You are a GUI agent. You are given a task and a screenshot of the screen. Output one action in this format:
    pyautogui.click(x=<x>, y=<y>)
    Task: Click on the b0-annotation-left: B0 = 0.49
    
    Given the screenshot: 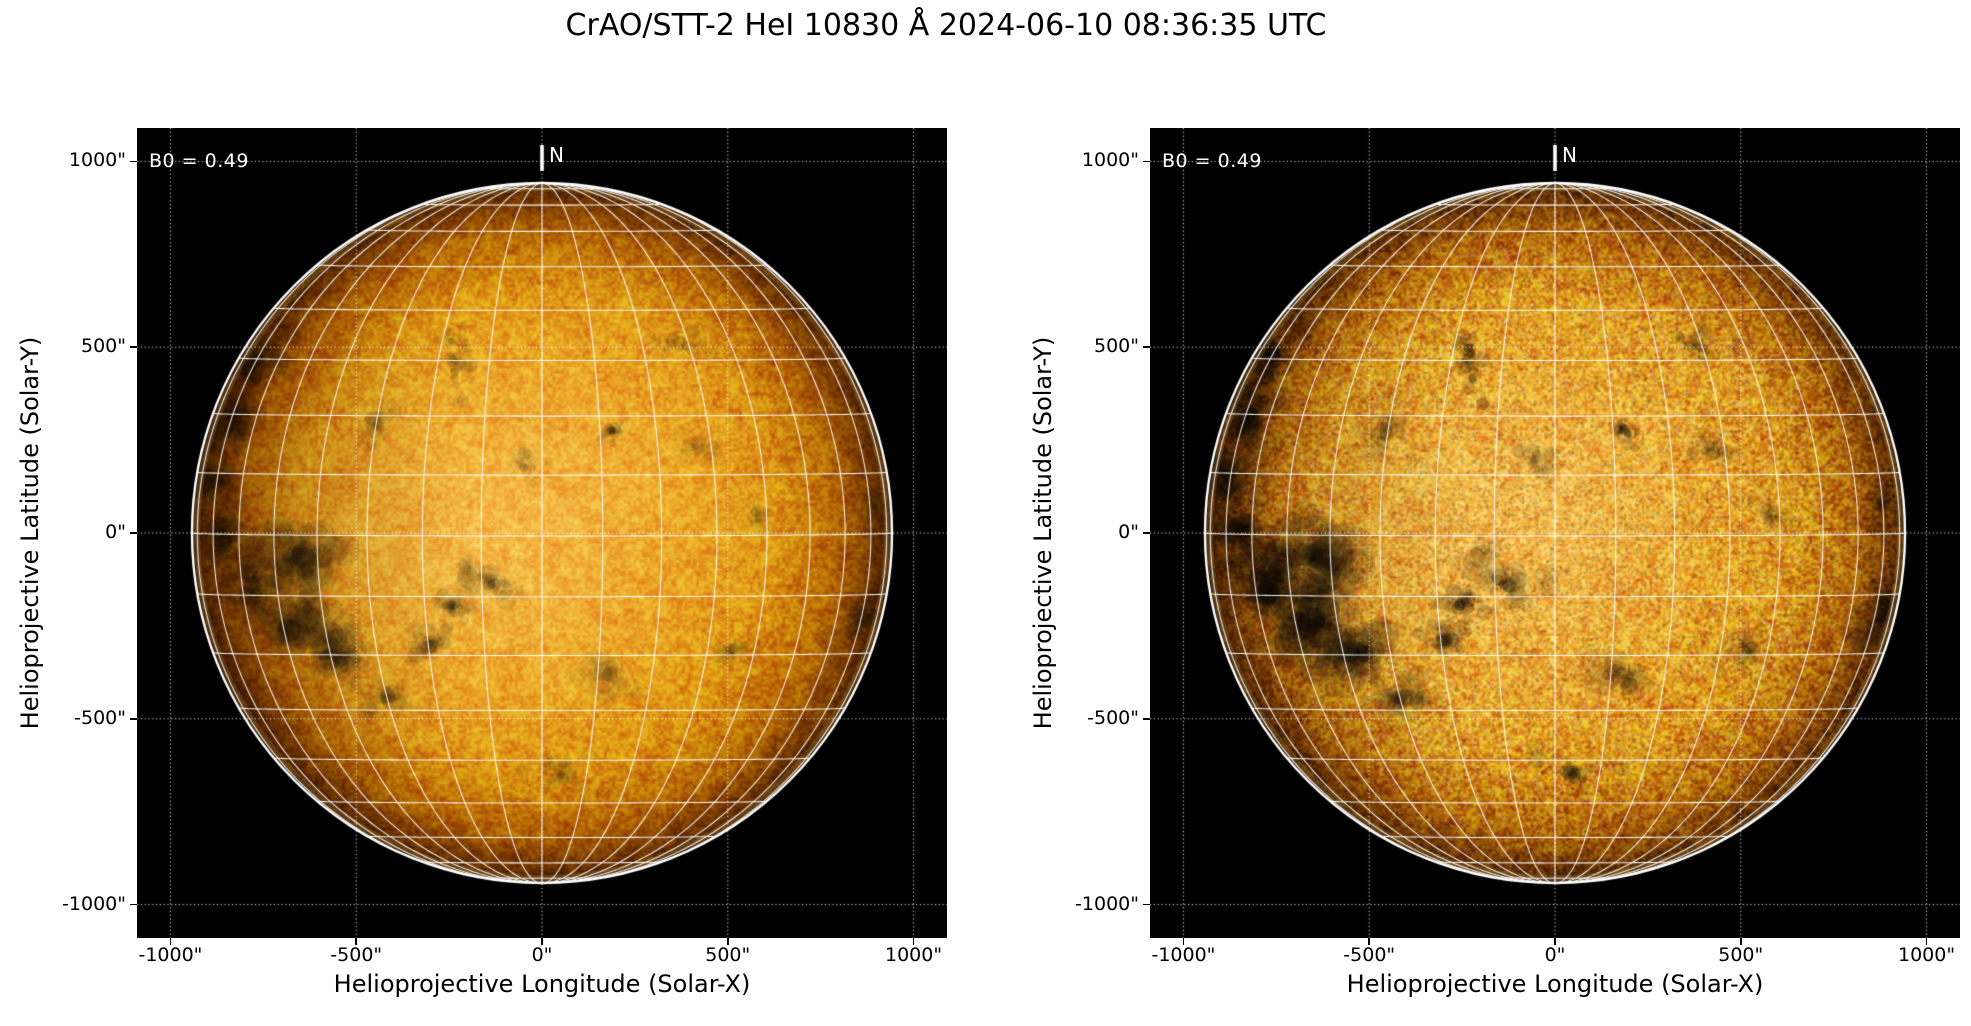 What is the action you would take?
    pyautogui.click(x=199, y=161)
    